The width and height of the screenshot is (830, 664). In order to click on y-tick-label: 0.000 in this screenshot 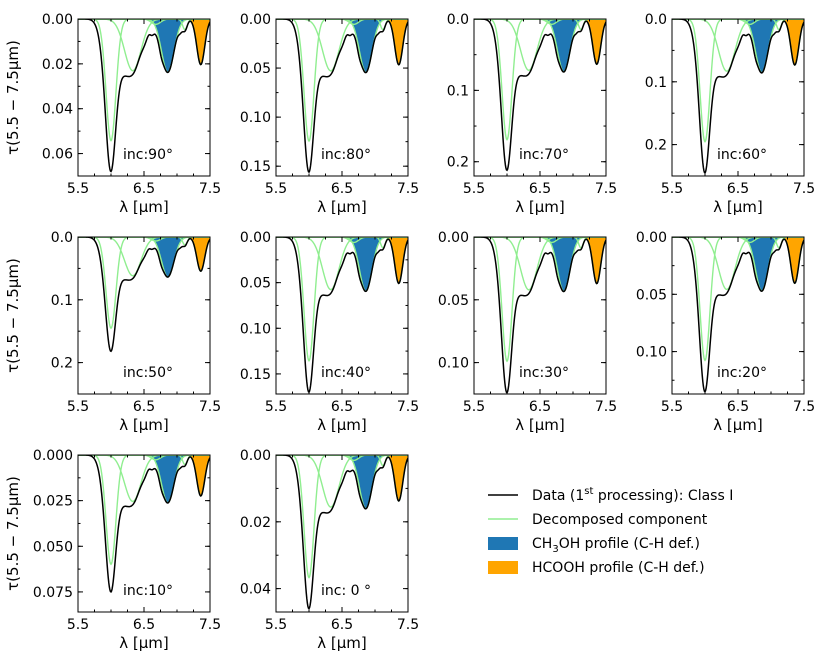, I will do `click(53, 456)`.